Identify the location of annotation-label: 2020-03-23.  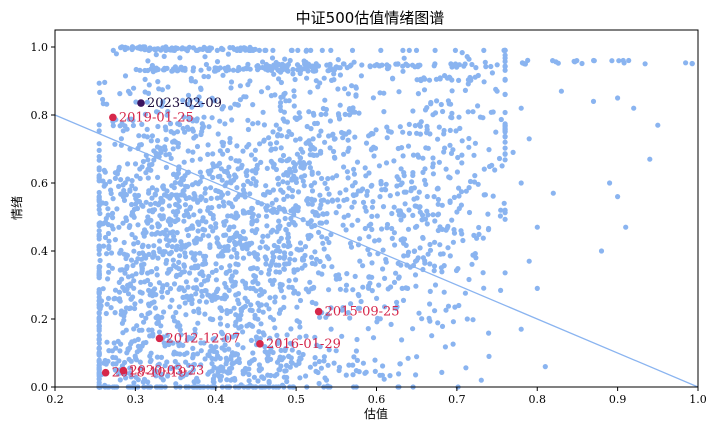
(166, 371).